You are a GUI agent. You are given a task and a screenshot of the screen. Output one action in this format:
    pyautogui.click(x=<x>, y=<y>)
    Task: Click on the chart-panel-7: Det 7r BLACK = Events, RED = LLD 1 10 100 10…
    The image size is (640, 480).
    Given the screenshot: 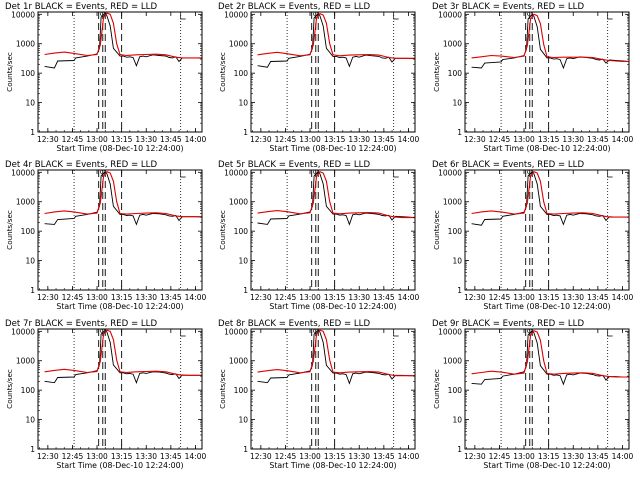 What is the action you would take?
    pyautogui.click(x=105, y=394)
    